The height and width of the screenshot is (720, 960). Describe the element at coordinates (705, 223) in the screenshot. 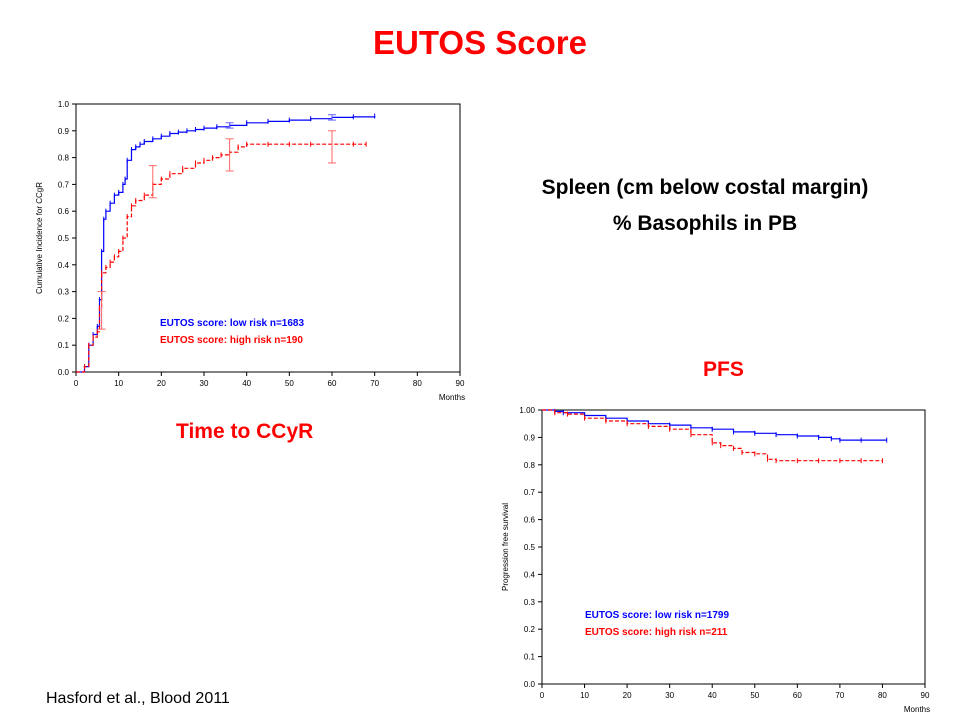

I see `factor-basophils: % Basophils in PB` at that location.